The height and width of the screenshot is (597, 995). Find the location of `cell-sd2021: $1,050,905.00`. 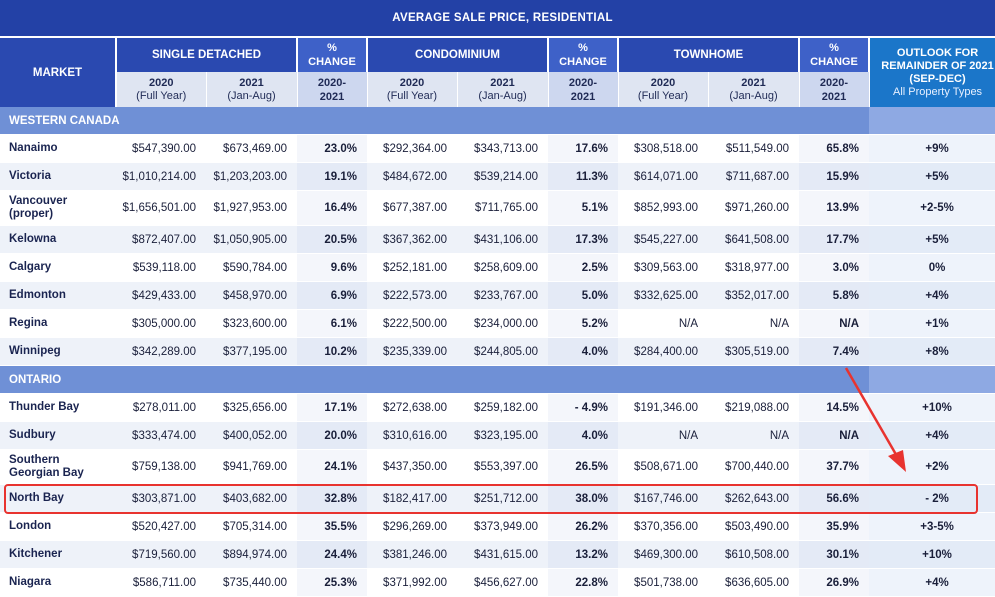

cell-sd2021: $1,050,905.00 is located at coordinates (251, 239).